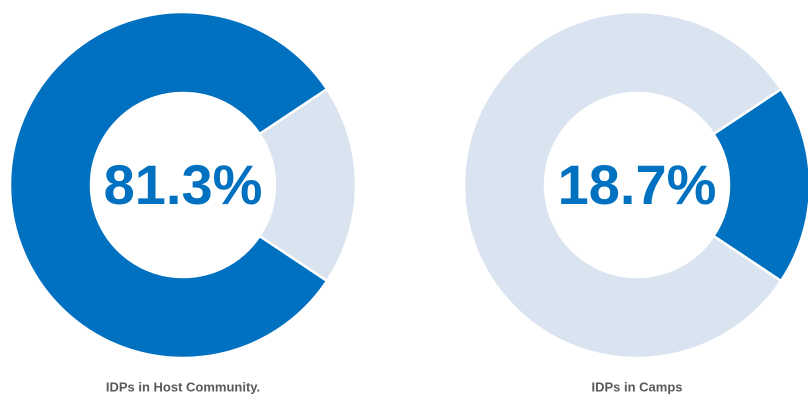  Describe the element at coordinates (637, 184) in the screenshot. I see `center-value: 18.7%` at that location.